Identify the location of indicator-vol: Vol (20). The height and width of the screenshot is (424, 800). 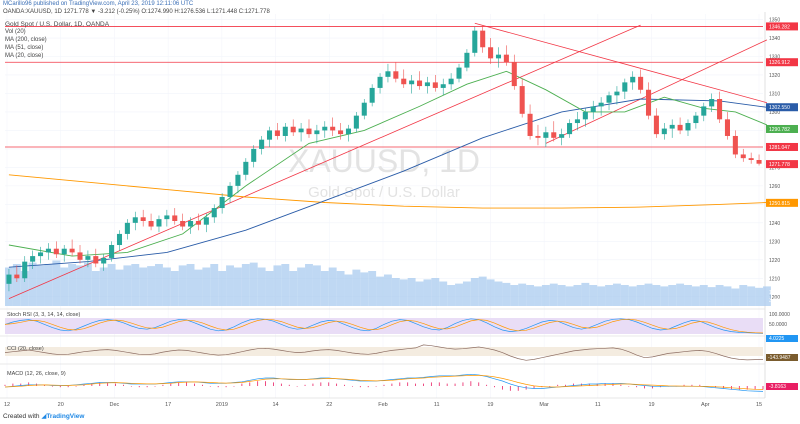
(15, 32).